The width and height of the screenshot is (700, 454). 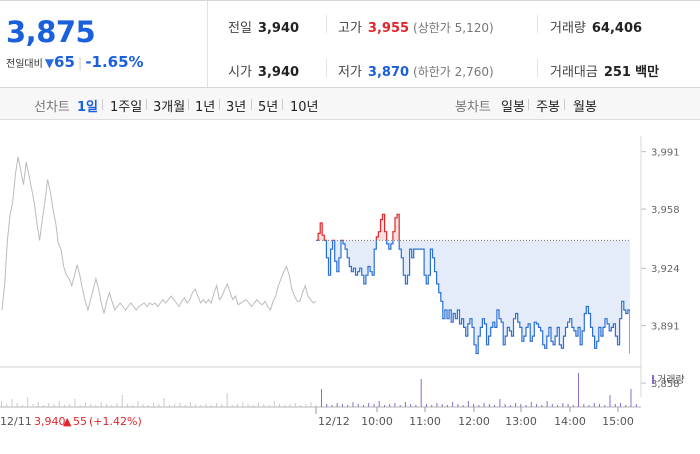 I want to click on amount-label: 거래대금, so click(x=574, y=72).